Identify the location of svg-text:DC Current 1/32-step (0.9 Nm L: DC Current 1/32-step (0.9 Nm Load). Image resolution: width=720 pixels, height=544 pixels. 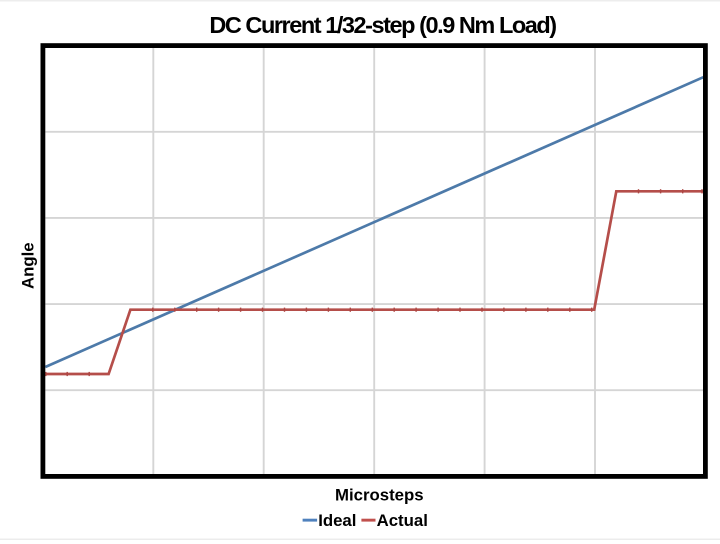
(382, 25).